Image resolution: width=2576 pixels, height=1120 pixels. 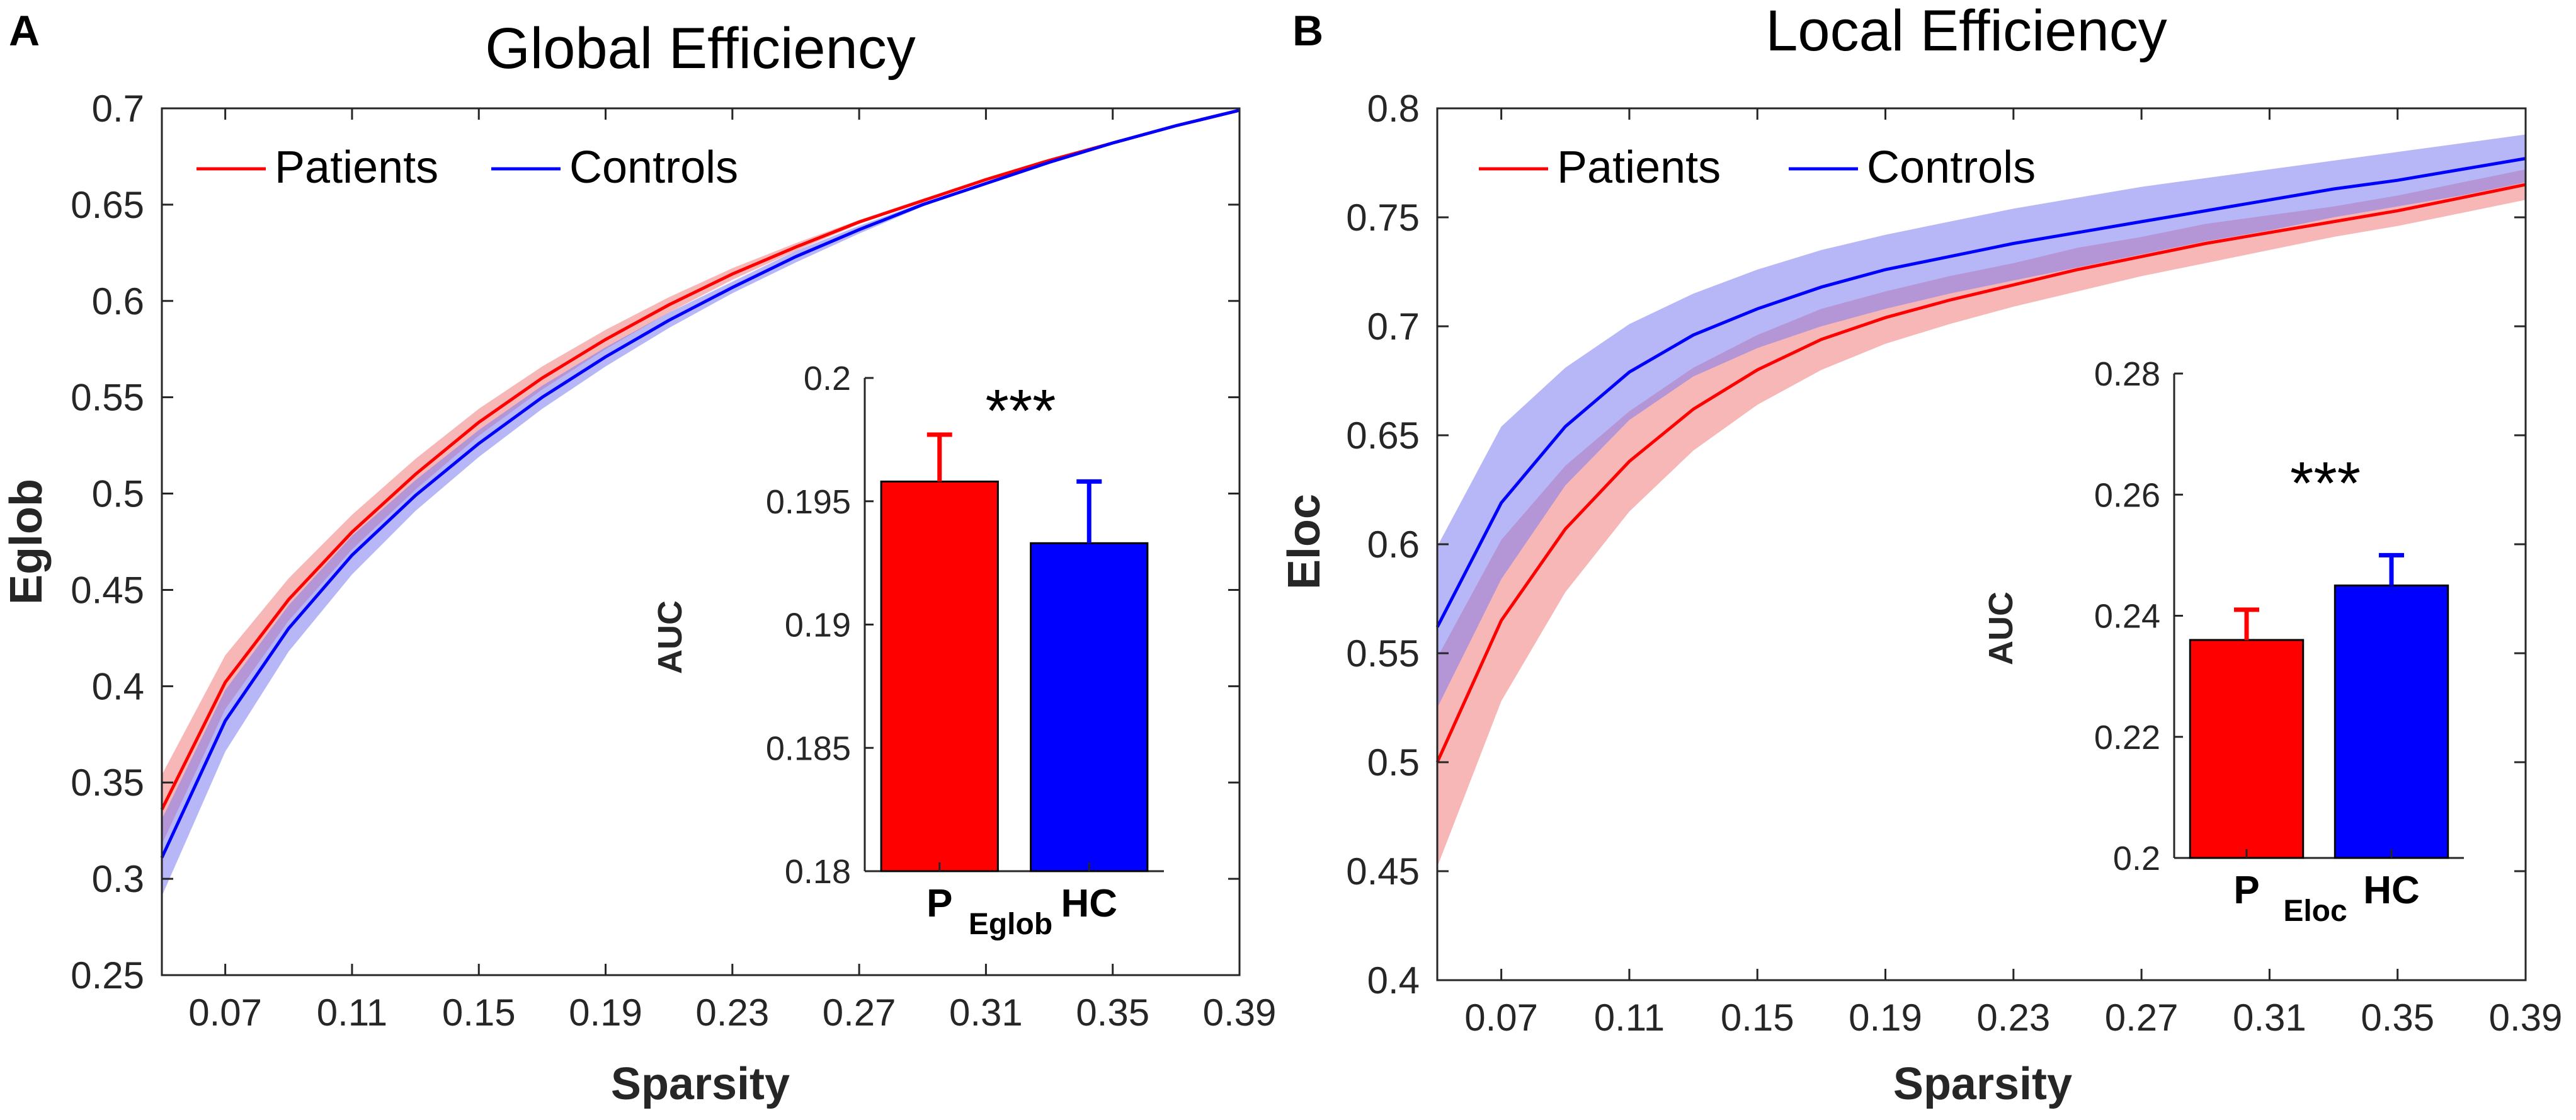 What do you see at coordinates (24, 31) in the screenshot?
I see `panel-letter: A` at bounding box center [24, 31].